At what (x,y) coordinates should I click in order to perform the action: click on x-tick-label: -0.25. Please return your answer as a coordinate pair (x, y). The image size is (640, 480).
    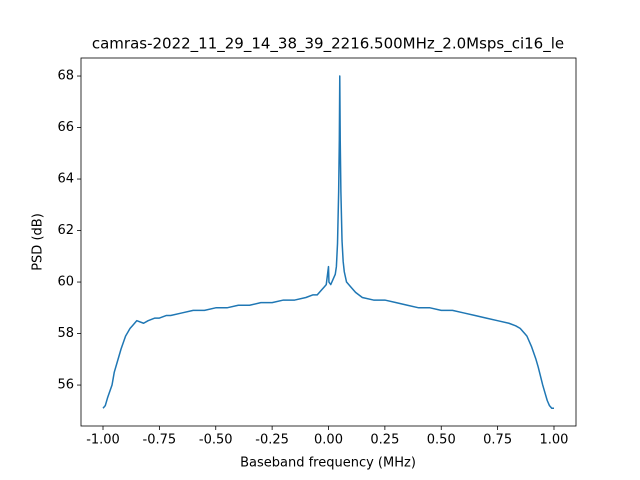
    Looking at the image, I should click on (272, 440).